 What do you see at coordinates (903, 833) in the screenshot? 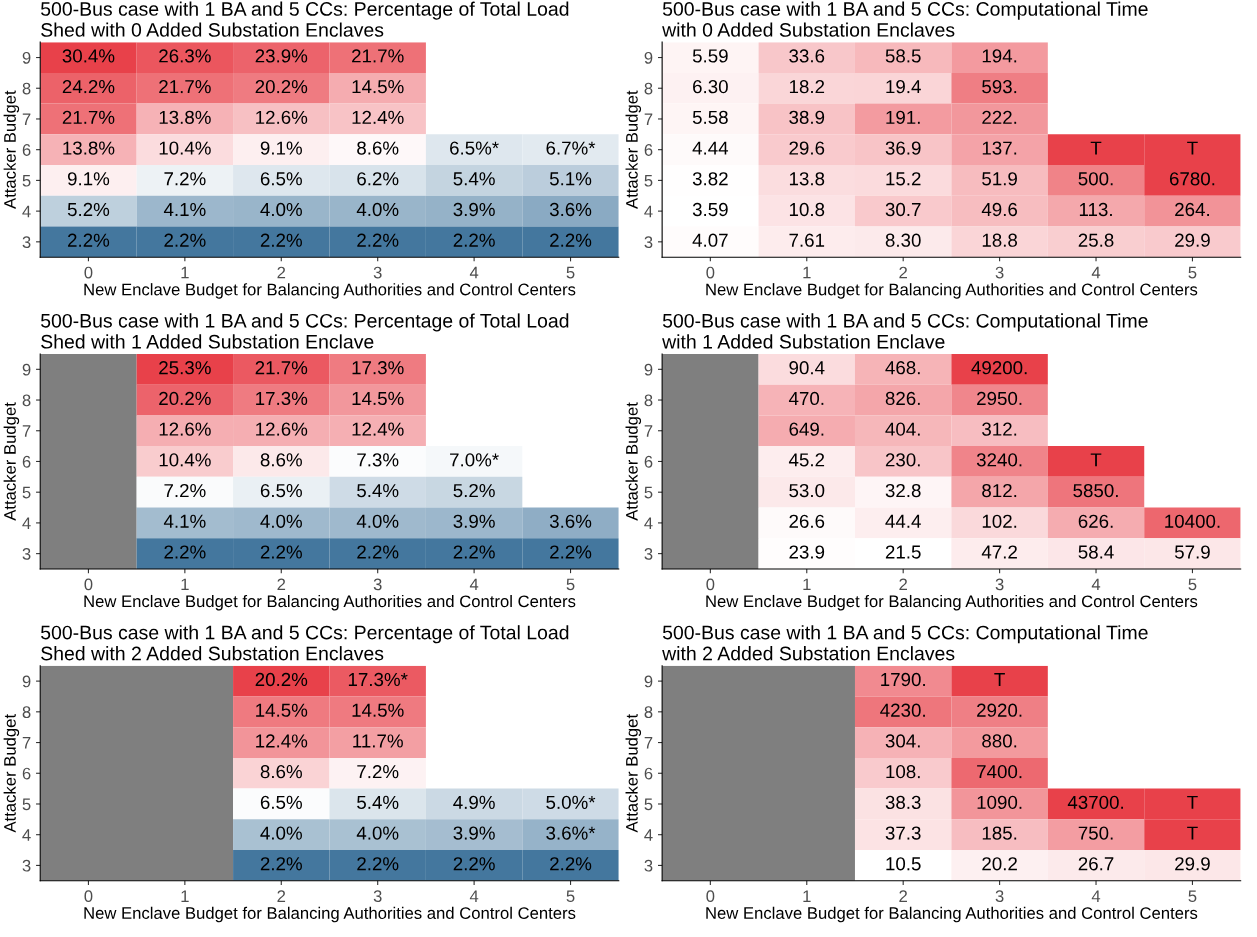
I see `data-label: 37.3` at bounding box center [903, 833].